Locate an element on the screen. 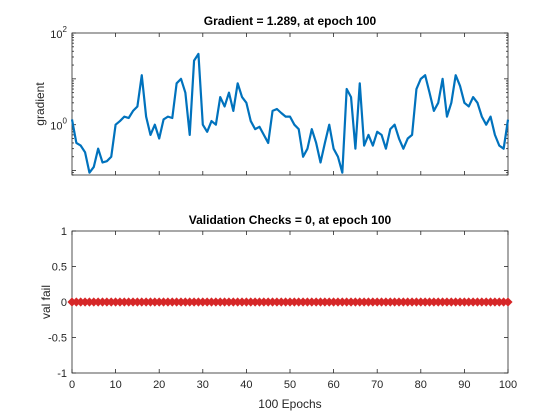 This screenshot has width=560, height=420. gradient-title: Gradient = 1.289, at epoch 100 is located at coordinates (290, 21).